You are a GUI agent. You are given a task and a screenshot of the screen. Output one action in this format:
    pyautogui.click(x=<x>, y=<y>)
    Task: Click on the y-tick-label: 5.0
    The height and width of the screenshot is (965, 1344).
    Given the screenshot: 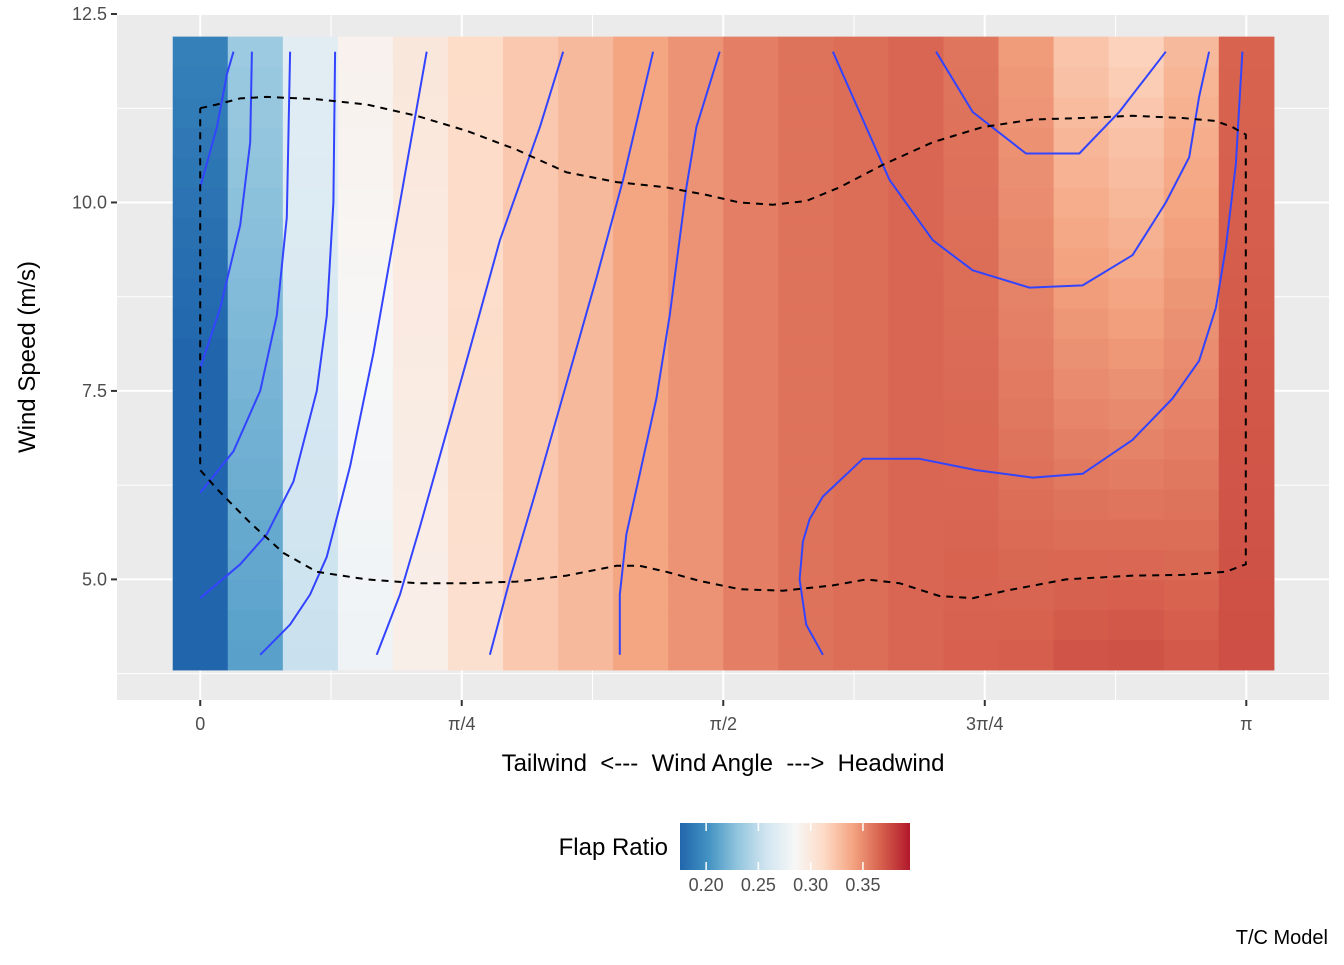 What is the action you would take?
    pyautogui.click(x=94, y=579)
    